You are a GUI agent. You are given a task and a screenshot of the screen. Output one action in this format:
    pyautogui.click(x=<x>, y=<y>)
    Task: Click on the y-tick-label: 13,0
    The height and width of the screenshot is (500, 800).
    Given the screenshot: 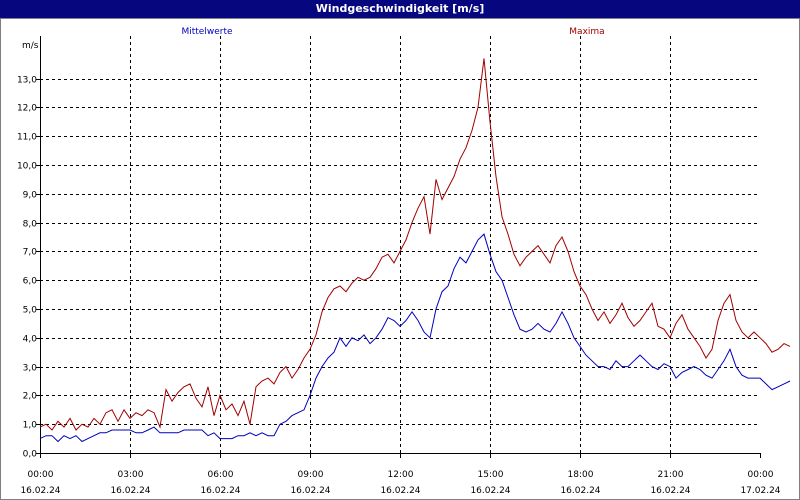 What is the action you would take?
    pyautogui.click(x=27, y=81)
    